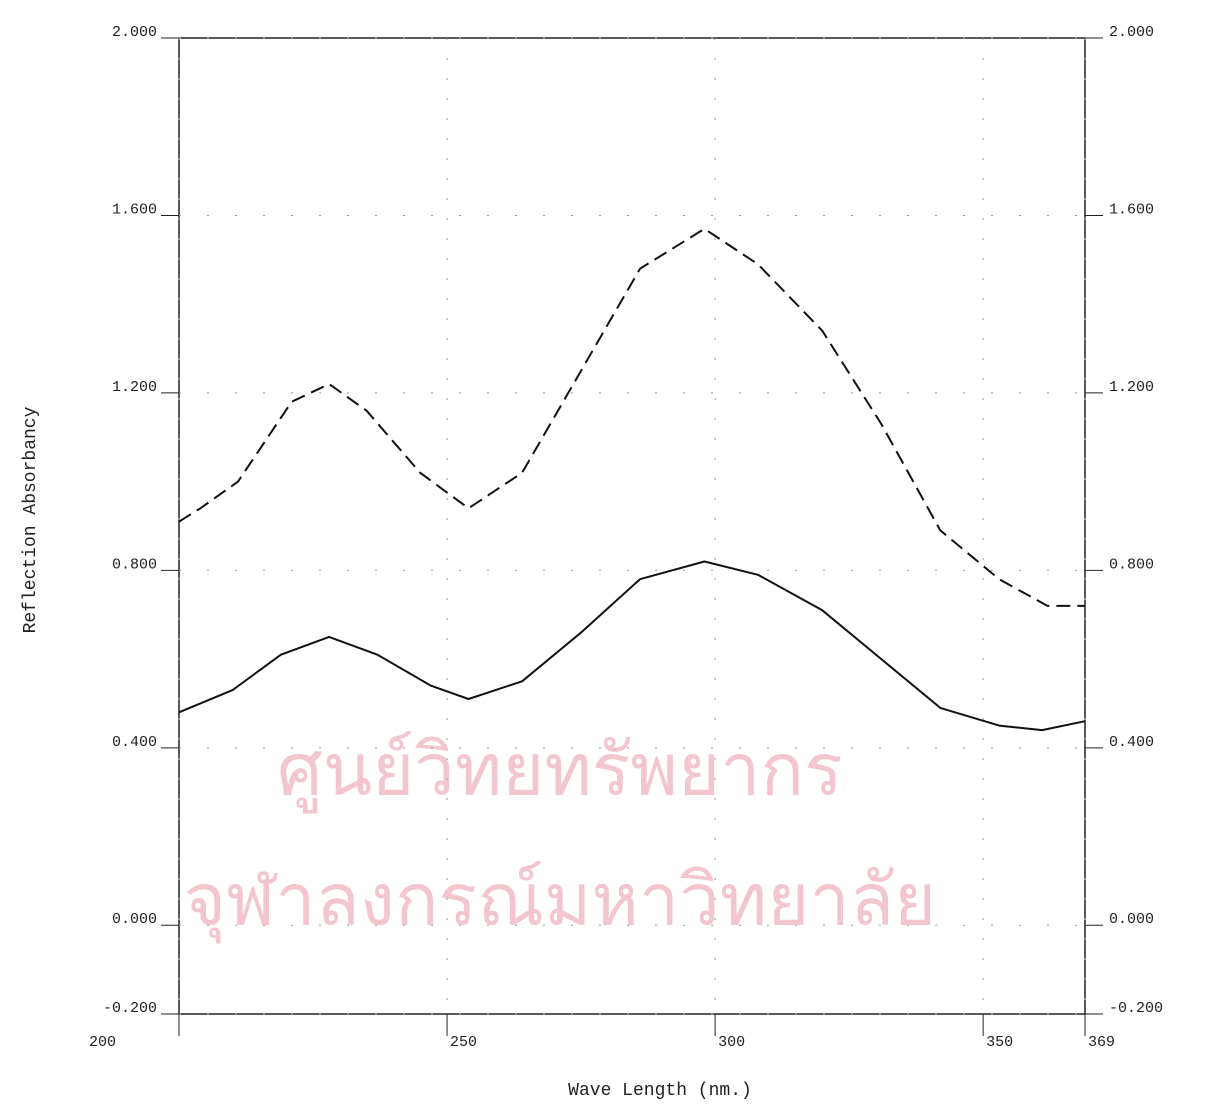  I want to click on watermark: จุฬาลงกรณ์มหาวิทยาลัย, so click(560, 901).